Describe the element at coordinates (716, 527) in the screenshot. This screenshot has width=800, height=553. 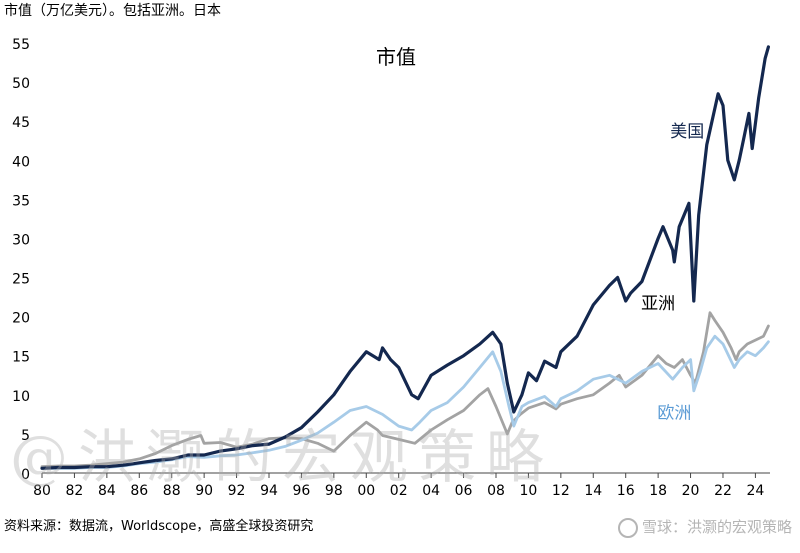
I see `brand-text: 雪球：洪灏的宏观策略` at that location.